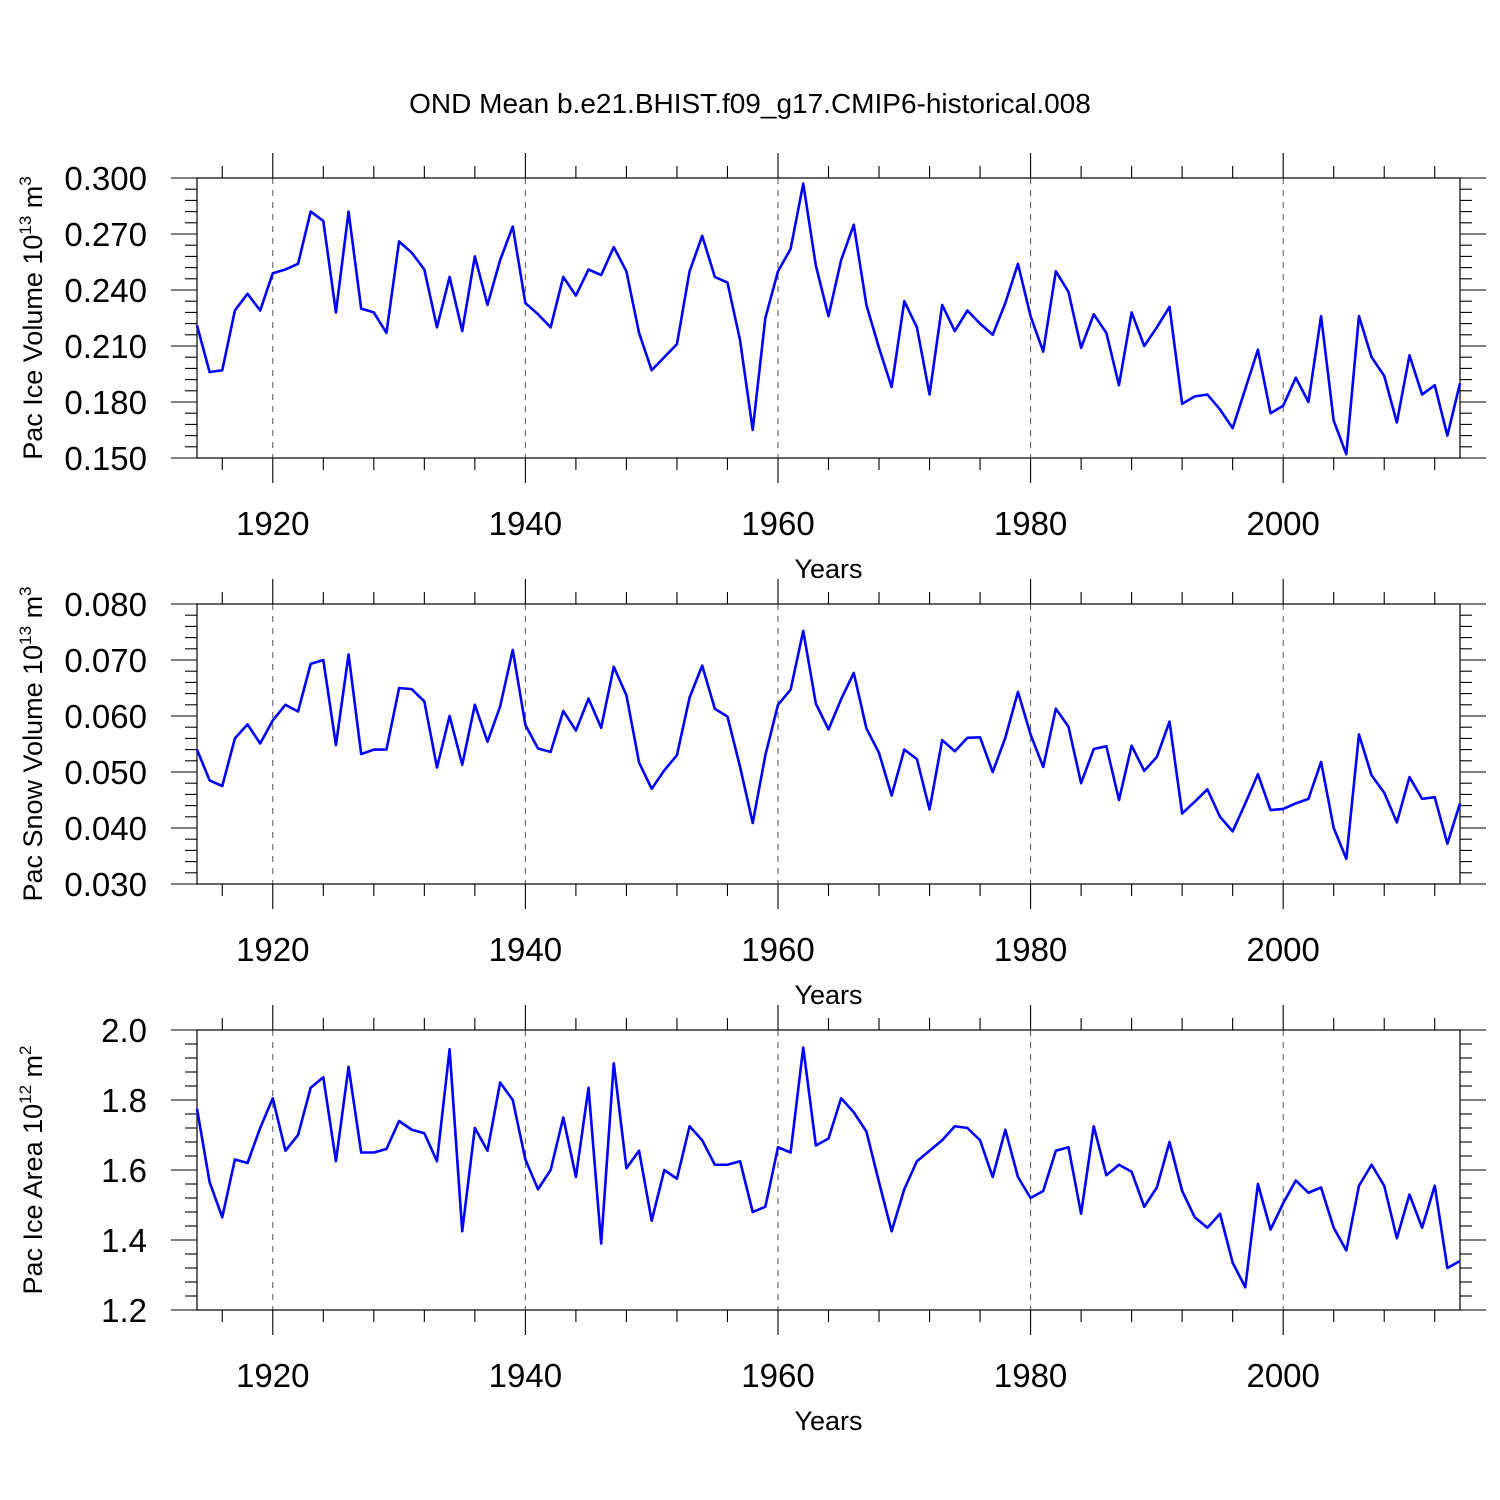 Image resolution: width=1500 pixels, height=1500 pixels. I want to click on y-tick-label: 0.060, so click(105, 716).